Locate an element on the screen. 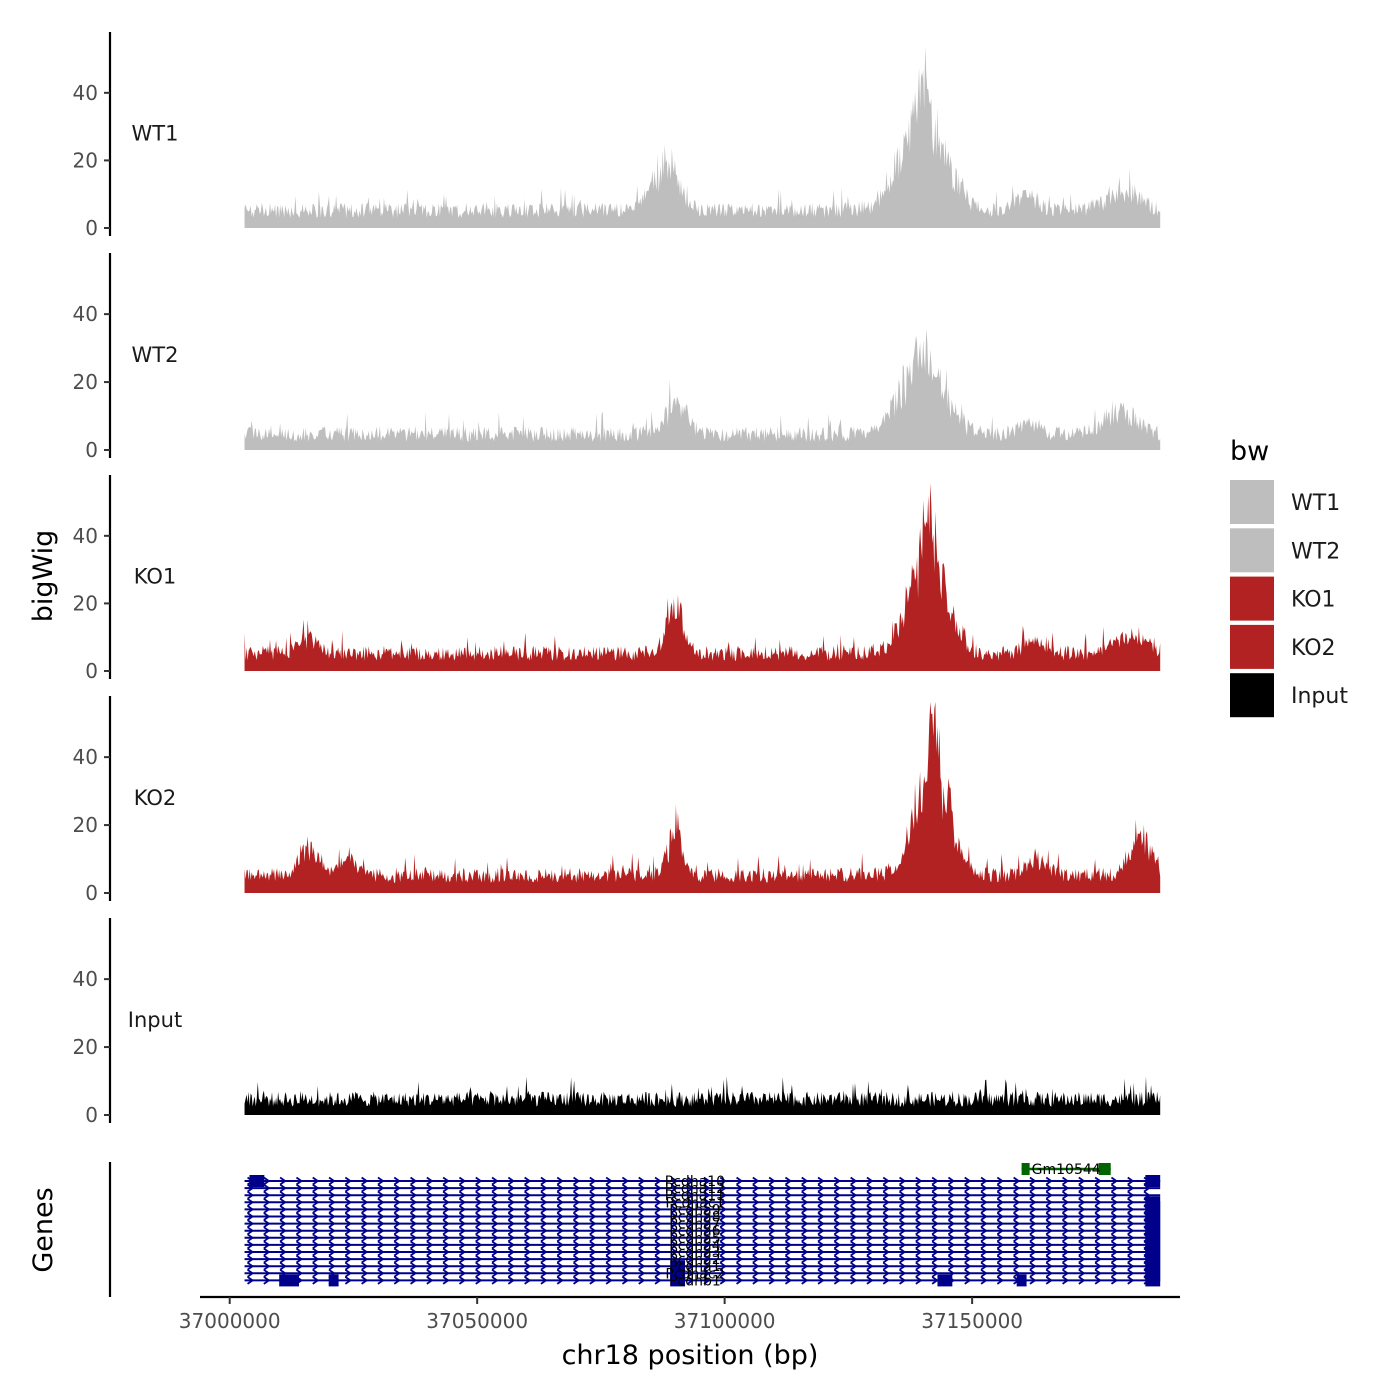 This screenshot has width=1400, height=1400. gene-label-pcdhac2: Pcdhac2 is located at coordinates (694, 1274).